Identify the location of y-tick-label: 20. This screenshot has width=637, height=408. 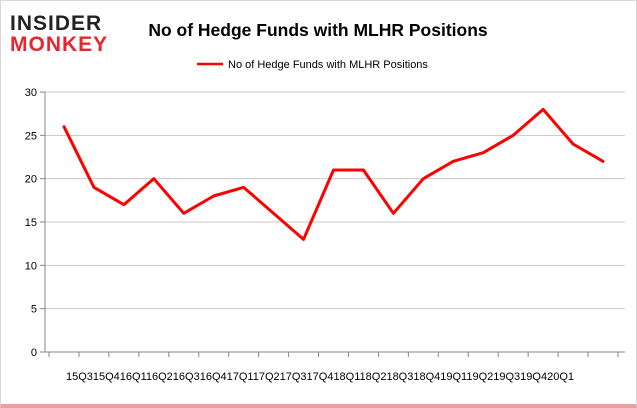
(31, 180).